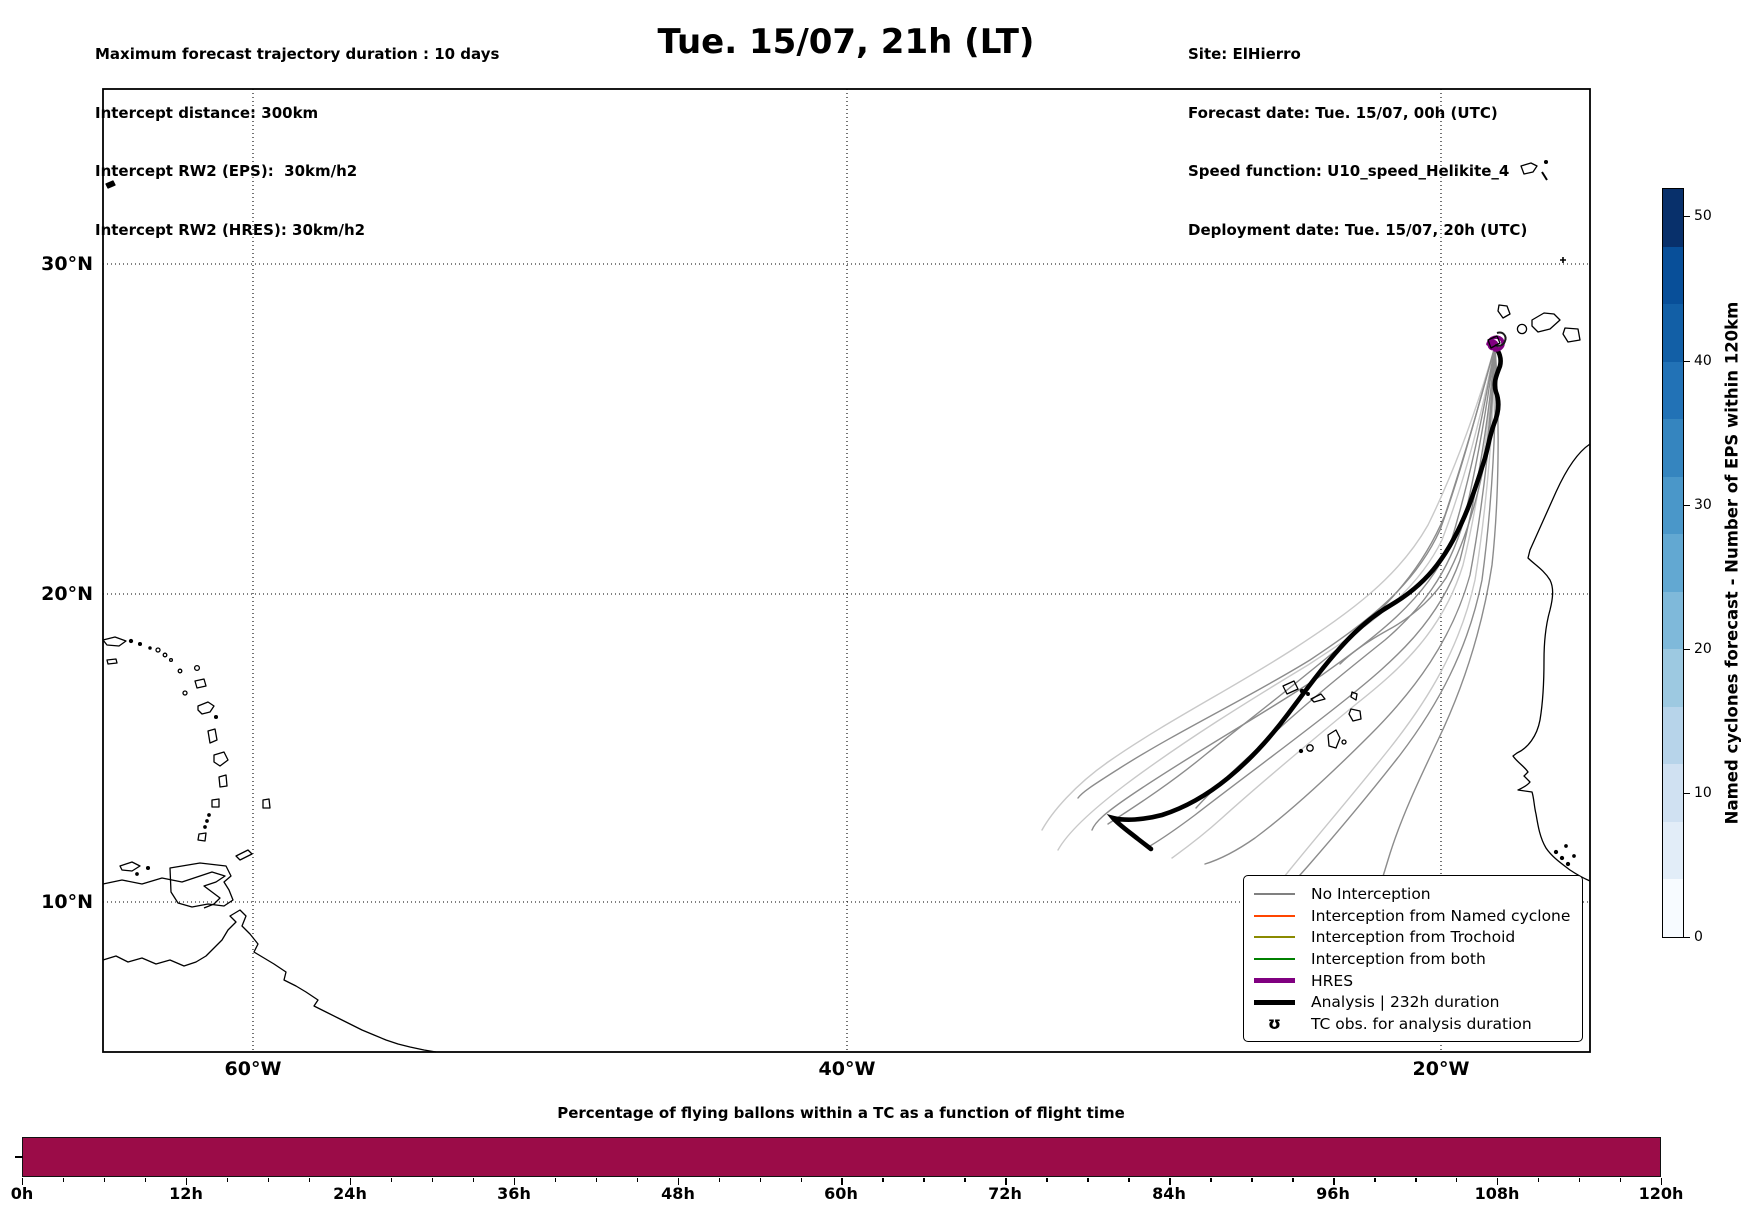 The width and height of the screenshot is (1748, 1213). What do you see at coordinates (1703, 505) in the screenshot?
I see `colorbar-ticklabel-30: 30` at bounding box center [1703, 505].